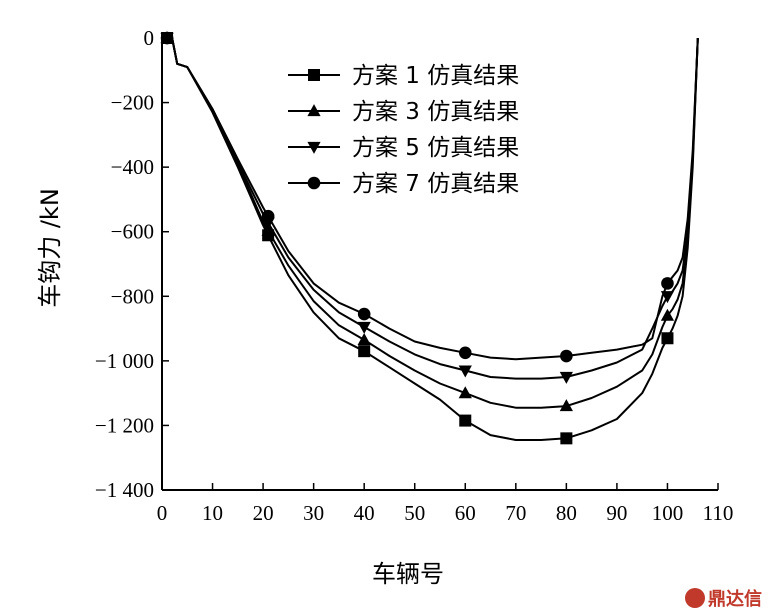  I want to click on y-tick-label: −1 200, so click(124, 425).